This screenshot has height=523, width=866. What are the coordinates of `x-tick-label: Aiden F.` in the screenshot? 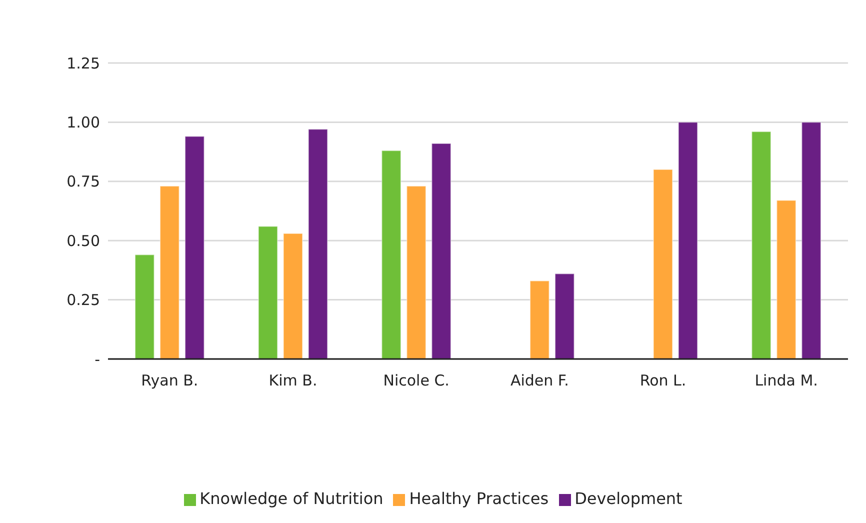 It's located at (539, 381).